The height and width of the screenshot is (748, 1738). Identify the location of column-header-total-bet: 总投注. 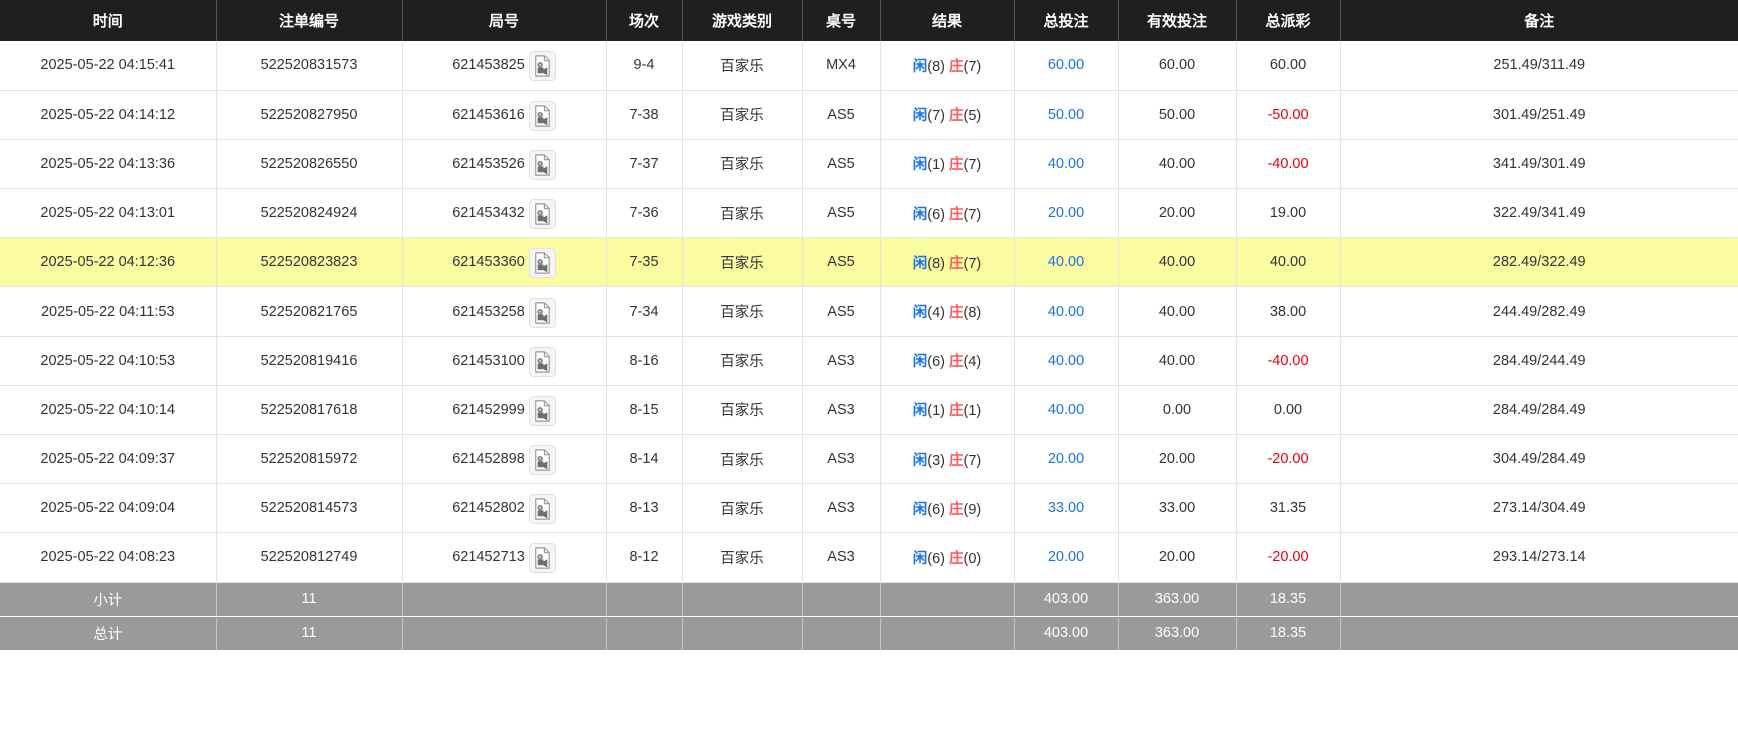
(1066, 20).